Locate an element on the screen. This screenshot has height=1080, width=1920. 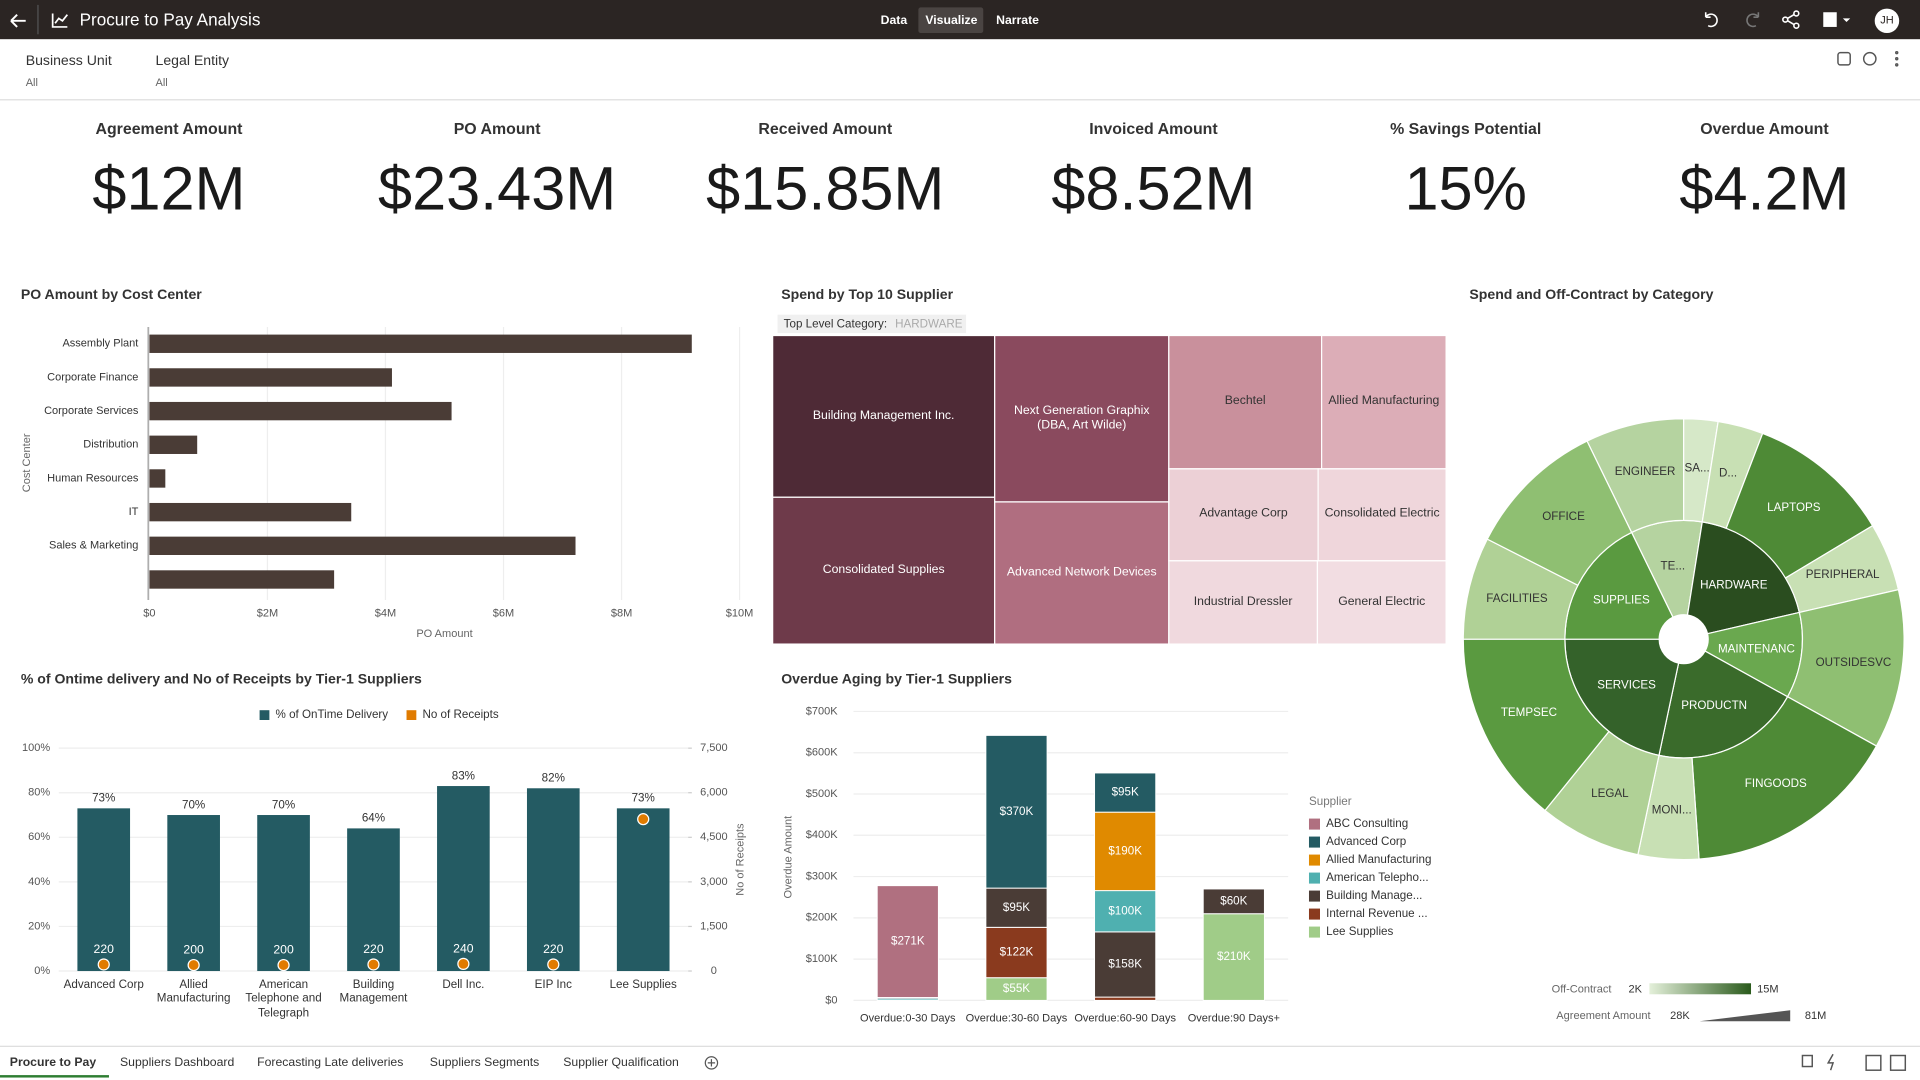
data-label: $190K is located at coordinates (1125, 850).